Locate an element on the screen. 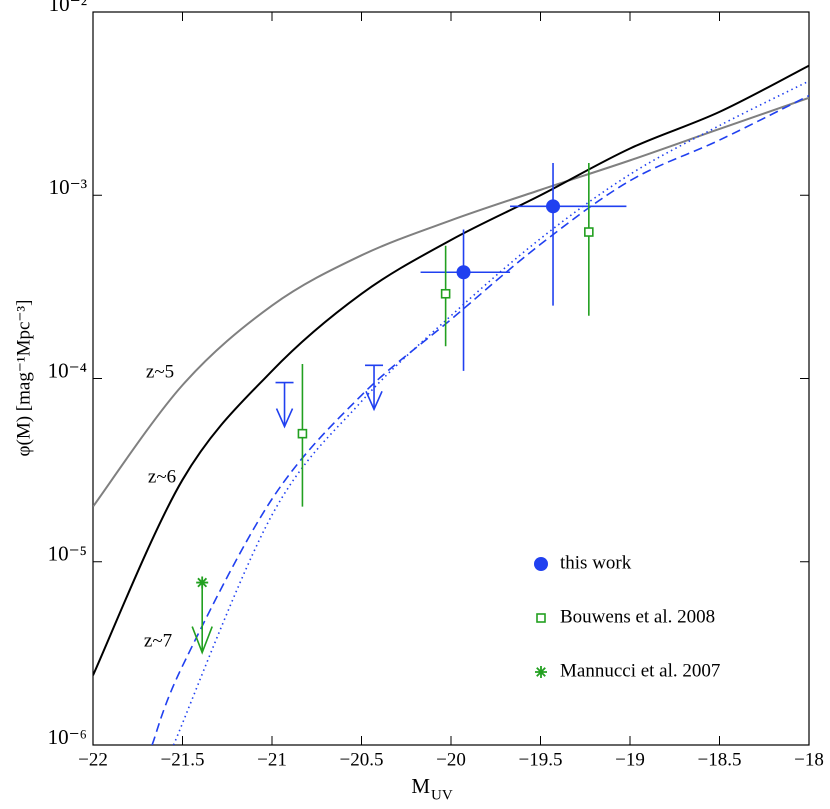 Image resolution: width=830 pixels, height=809 pixels. curve-label: z~5 is located at coordinates (160, 371).